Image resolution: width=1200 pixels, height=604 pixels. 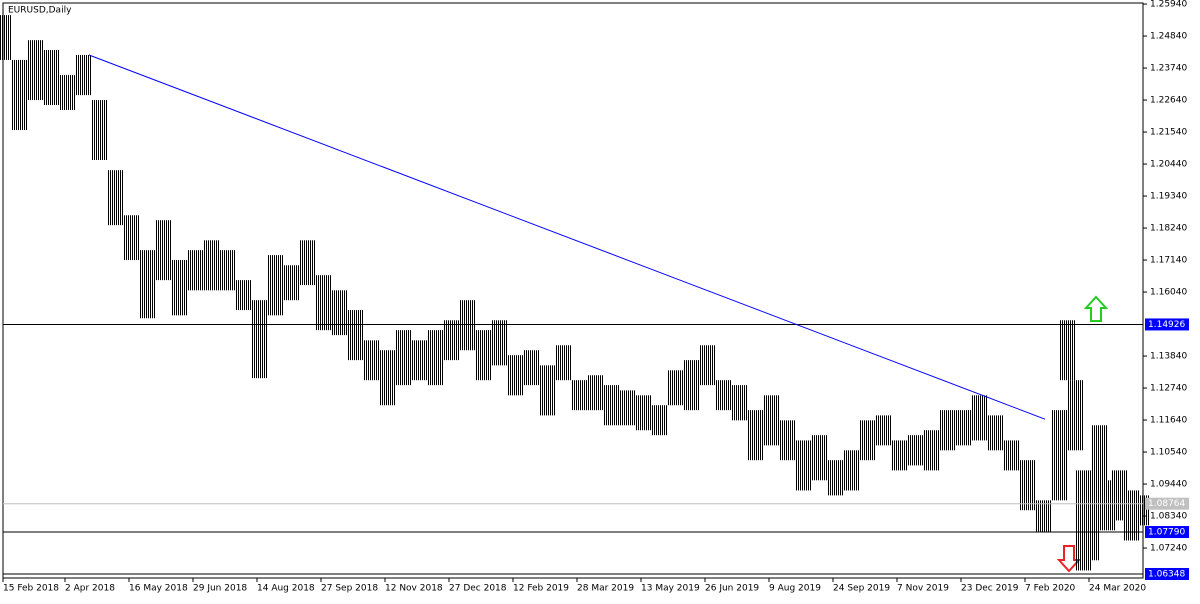 What do you see at coordinates (1168, 101) in the screenshot?
I see `y-tick-label: 1.22640` at bounding box center [1168, 101].